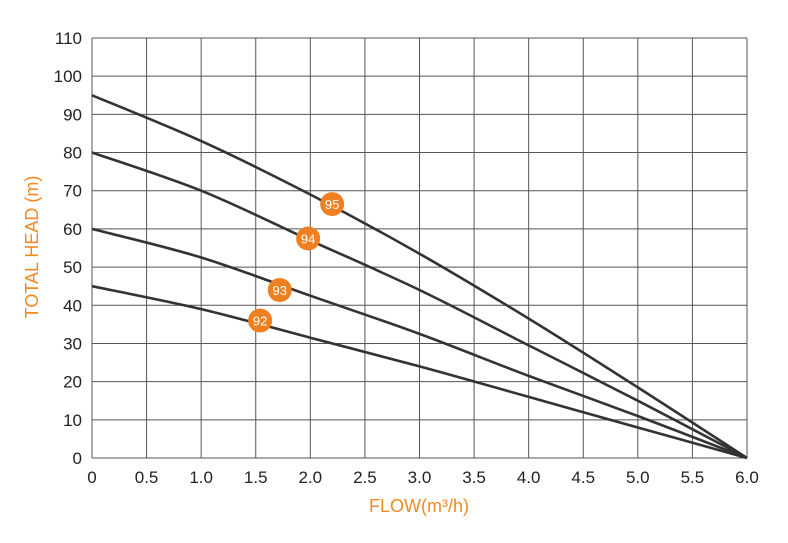 This screenshot has width=788, height=543. I want to click on y-tick-label: 70, so click(72, 191).